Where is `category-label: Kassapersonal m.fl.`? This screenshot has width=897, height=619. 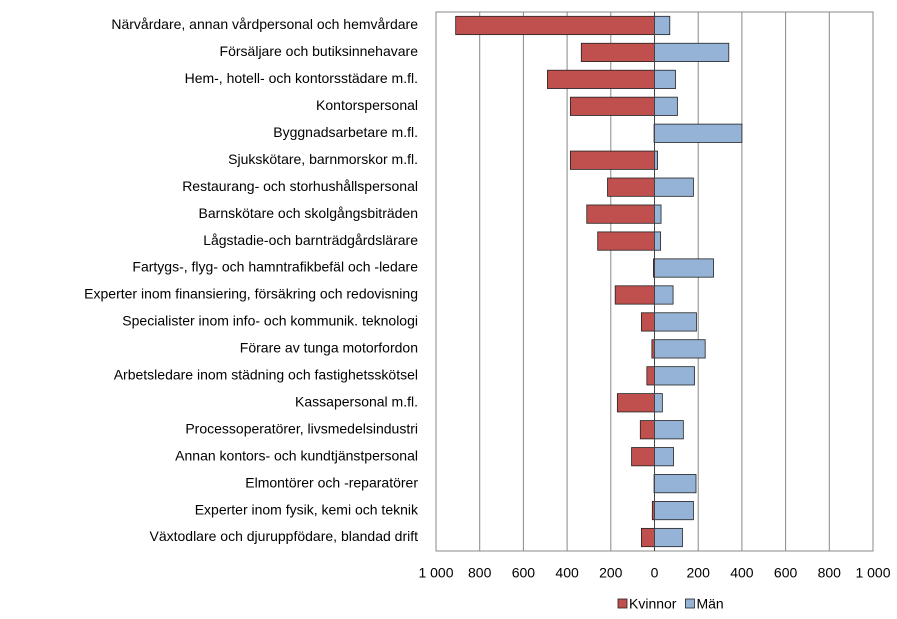
category-label: Kassapersonal m.fl. is located at coordinates (356, 401).